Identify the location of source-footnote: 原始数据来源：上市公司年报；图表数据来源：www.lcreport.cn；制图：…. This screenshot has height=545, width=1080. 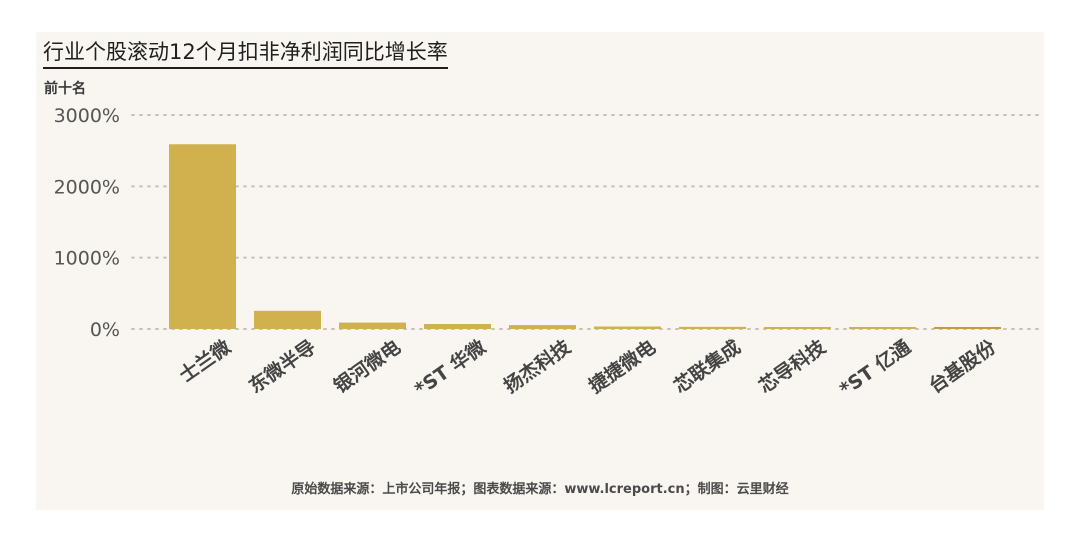
(540, 489).